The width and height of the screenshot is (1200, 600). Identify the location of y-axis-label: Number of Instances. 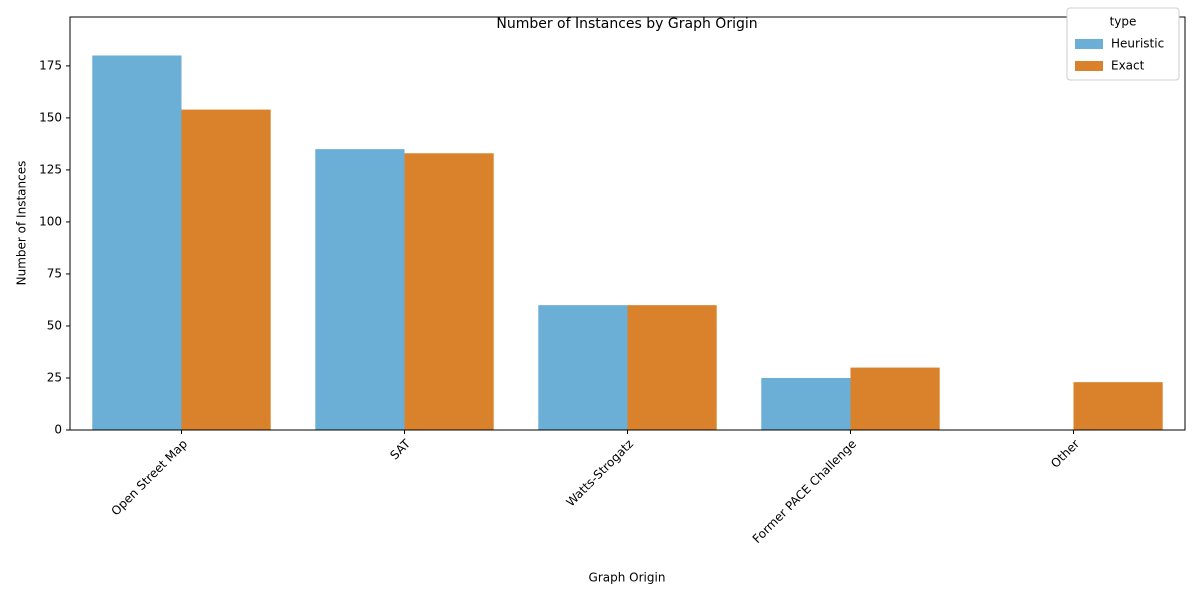
(22, 223).